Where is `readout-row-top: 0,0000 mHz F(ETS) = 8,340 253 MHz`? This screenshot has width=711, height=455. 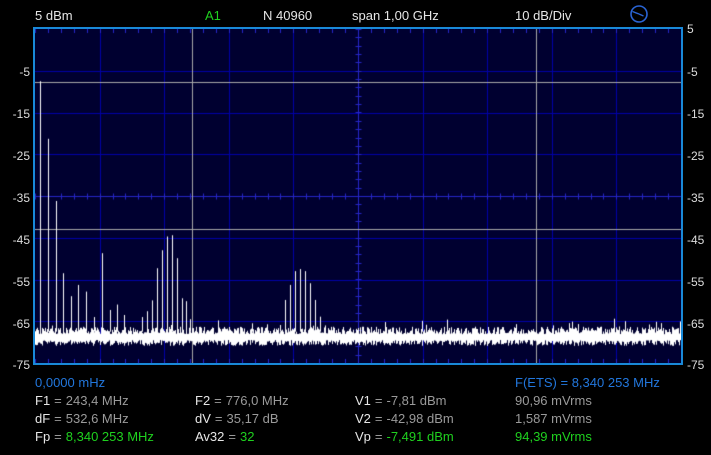
readout-row-top: 0,0000 mHz F(ETS) = 8,340 253 MHz is located at coordinates (355, 383).